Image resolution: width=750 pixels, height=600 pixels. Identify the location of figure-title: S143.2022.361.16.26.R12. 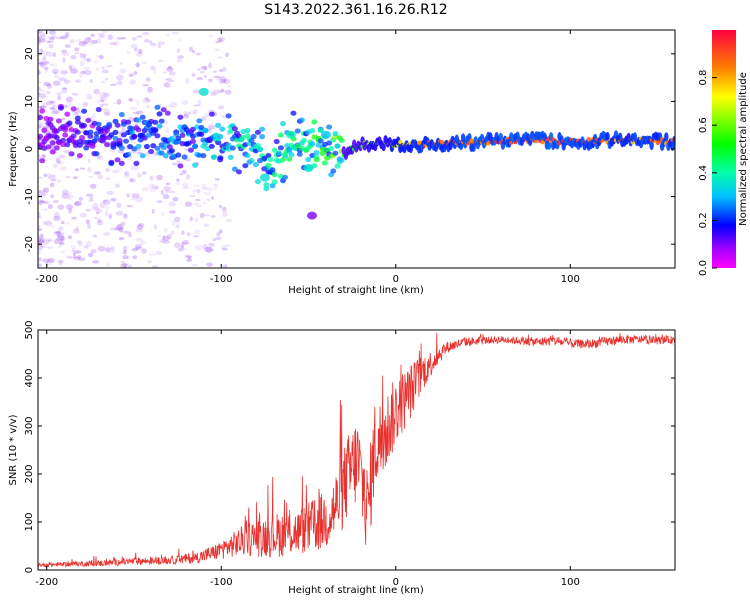
(356, 10).